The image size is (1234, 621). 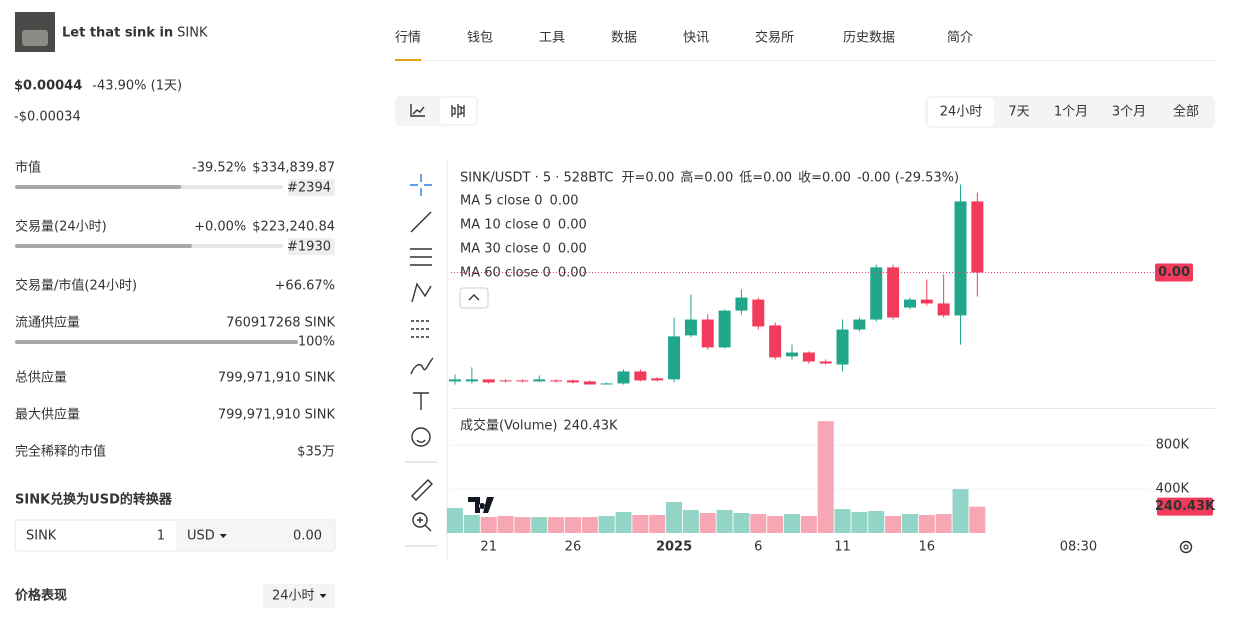 What do you see at coordinates (421, 222) in the screenshot?
I see `trendline-icon` at bounding box center [421, 222].